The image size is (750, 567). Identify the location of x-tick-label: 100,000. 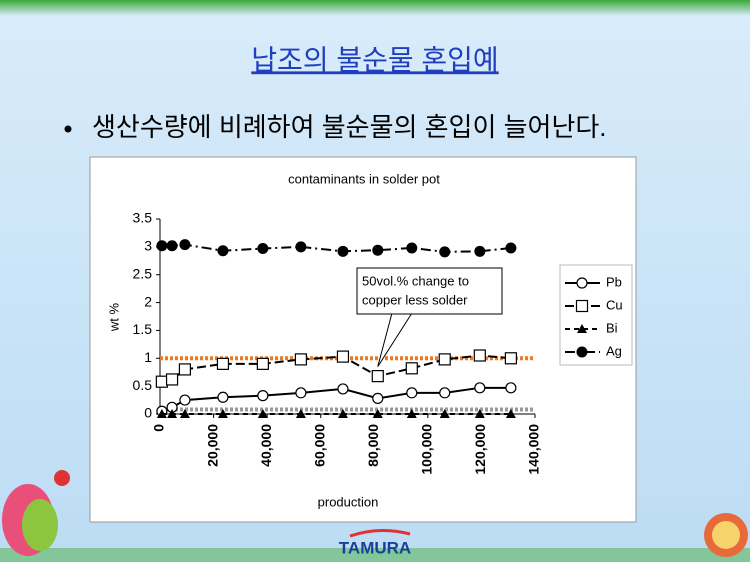
(427, 449).